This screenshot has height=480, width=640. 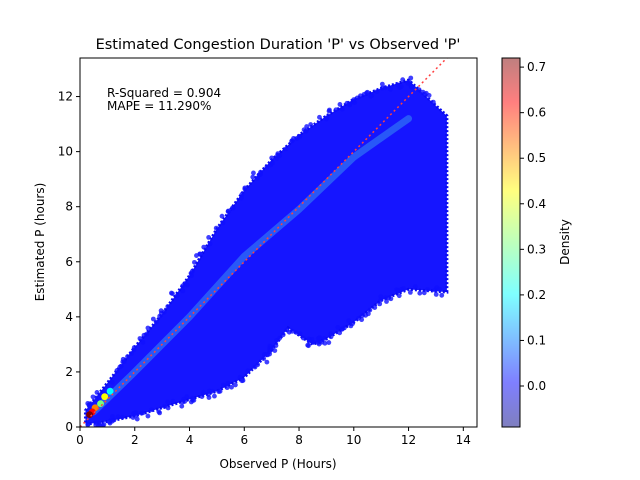 I want to click on x-tick-label: 10, so click(x=353, y=440).